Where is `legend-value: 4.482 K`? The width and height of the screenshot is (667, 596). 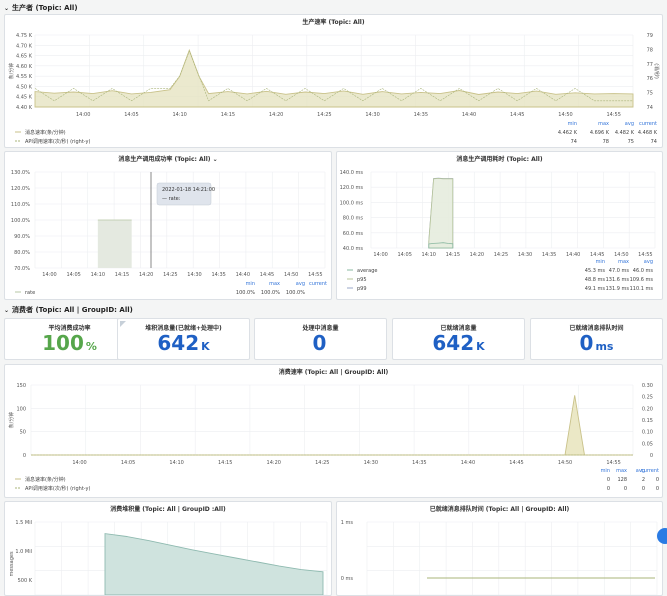 legend-value: 4.482 K is located at coordinates (625, 133).